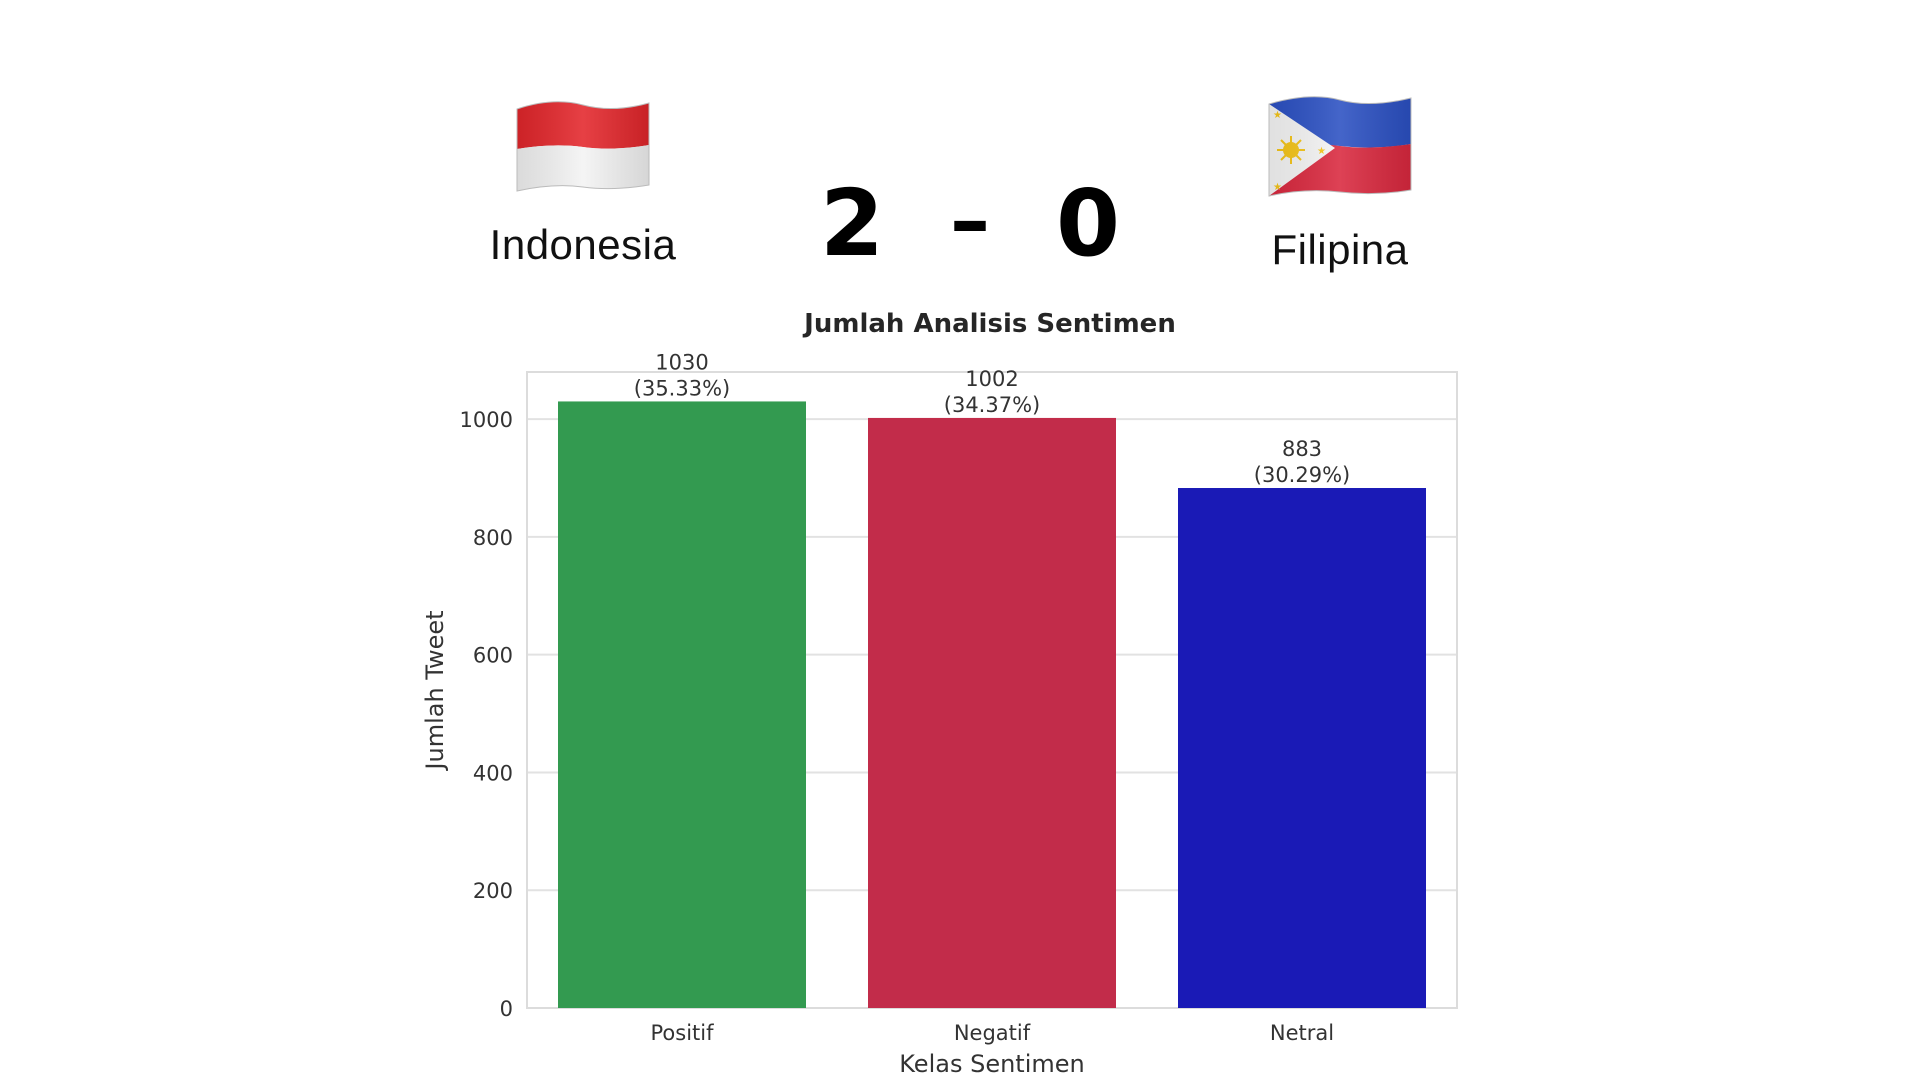  Describe the element at coordinates (1302, 748) in the screenshot. I see `bar-netral` at that location.